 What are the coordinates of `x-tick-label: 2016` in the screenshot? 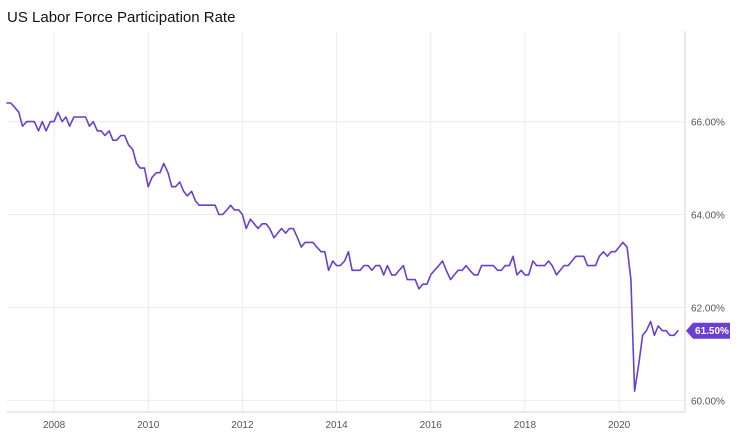 It's located at (431, 425).